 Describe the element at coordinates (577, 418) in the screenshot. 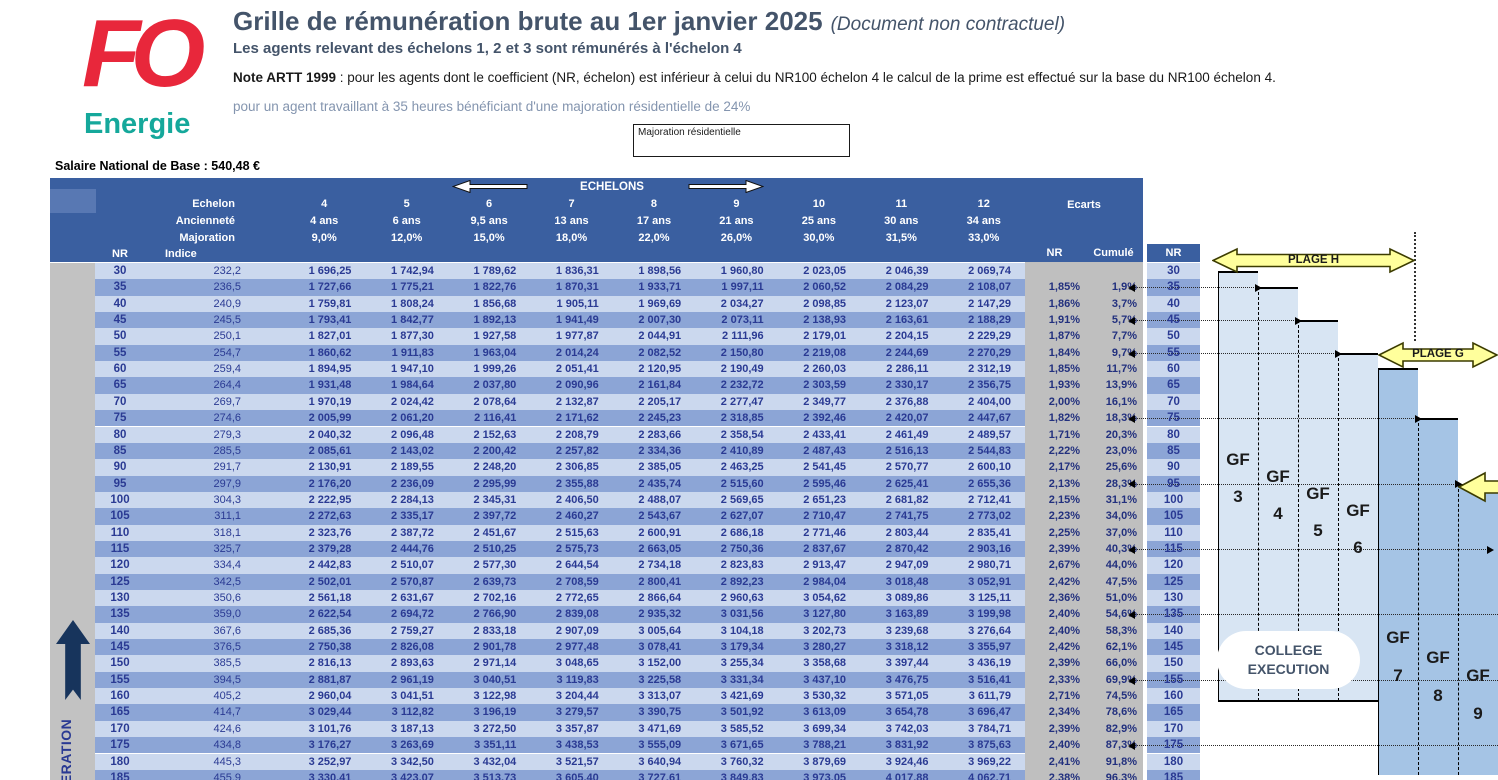

I see `salary-cell: 2 171,62` at that location.